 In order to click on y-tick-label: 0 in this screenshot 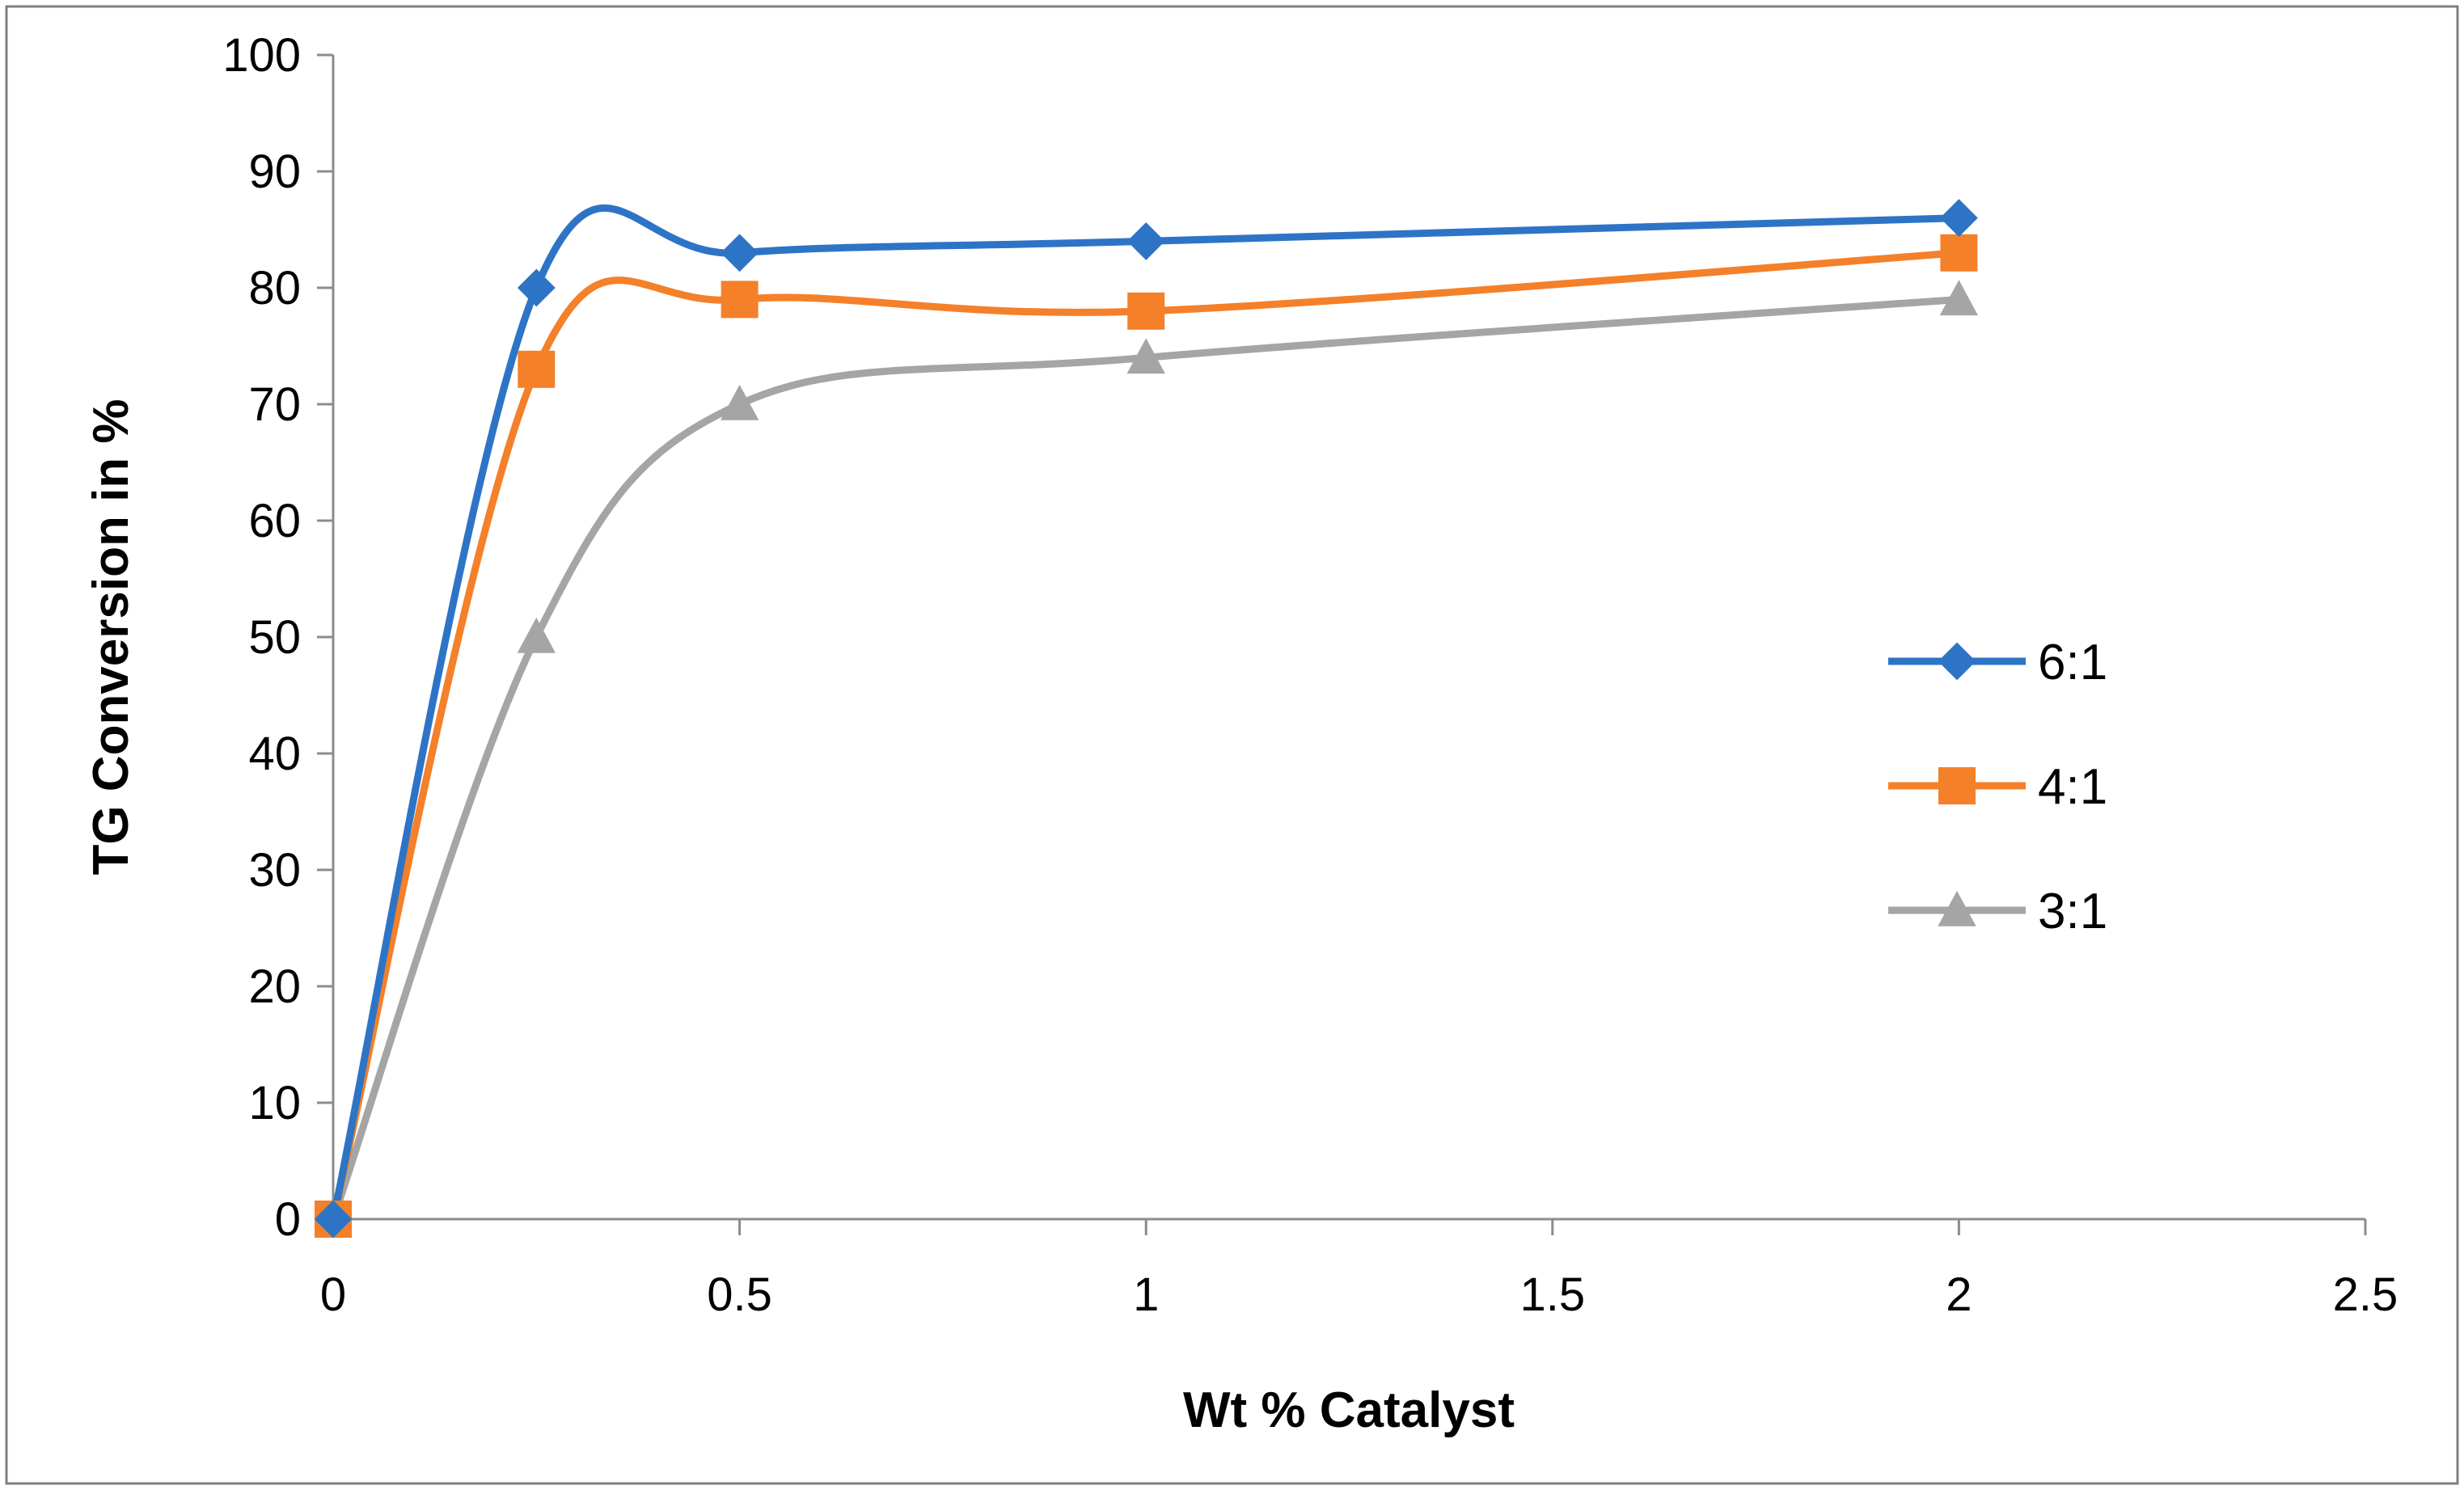, I will do `click(288, 1219)`.